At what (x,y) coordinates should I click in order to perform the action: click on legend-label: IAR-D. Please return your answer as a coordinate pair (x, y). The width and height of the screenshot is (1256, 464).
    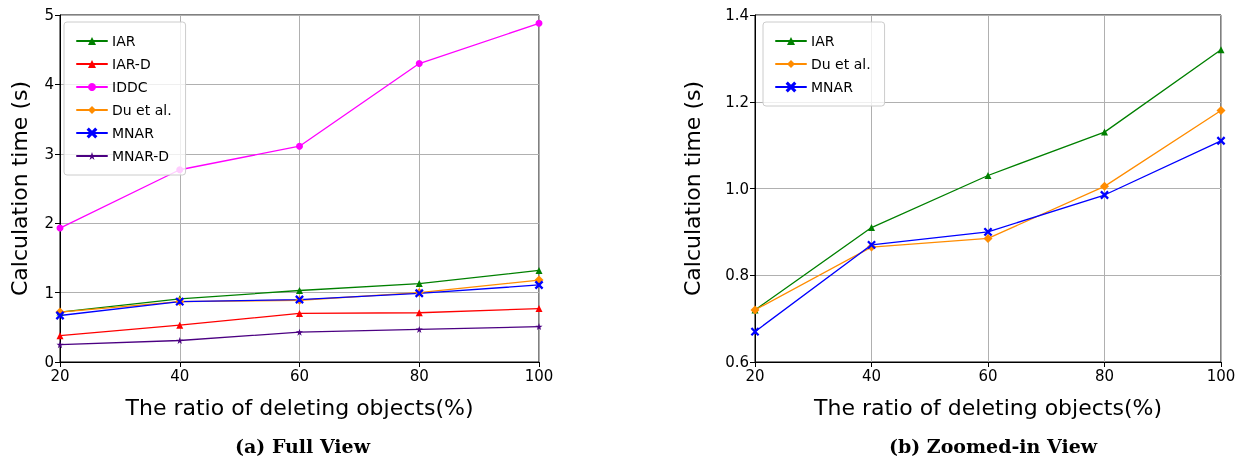
    Looking at the image, I should click on (131, 64).